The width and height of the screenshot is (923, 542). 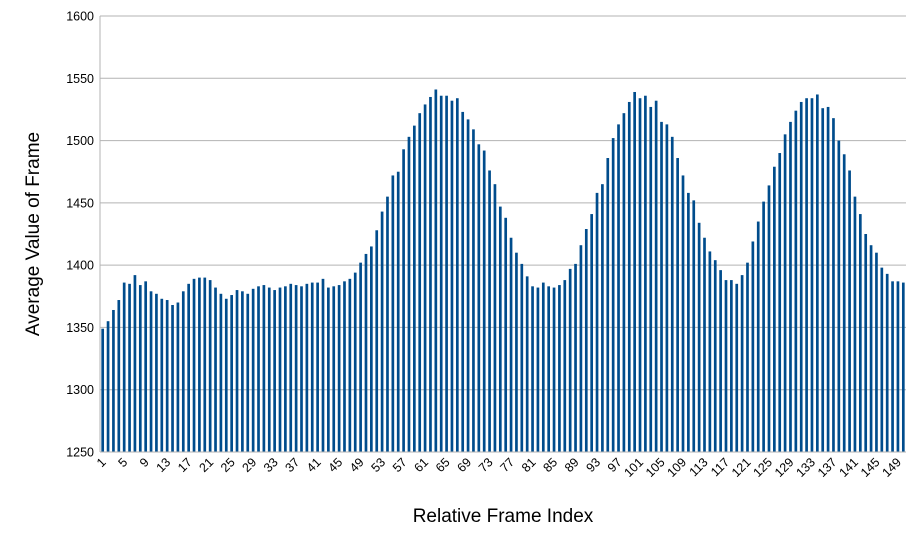 What do you see at coordinates (676, 467) in the screenshot?
I see `x-tick-label: 109` at bounding box center [676, 467].